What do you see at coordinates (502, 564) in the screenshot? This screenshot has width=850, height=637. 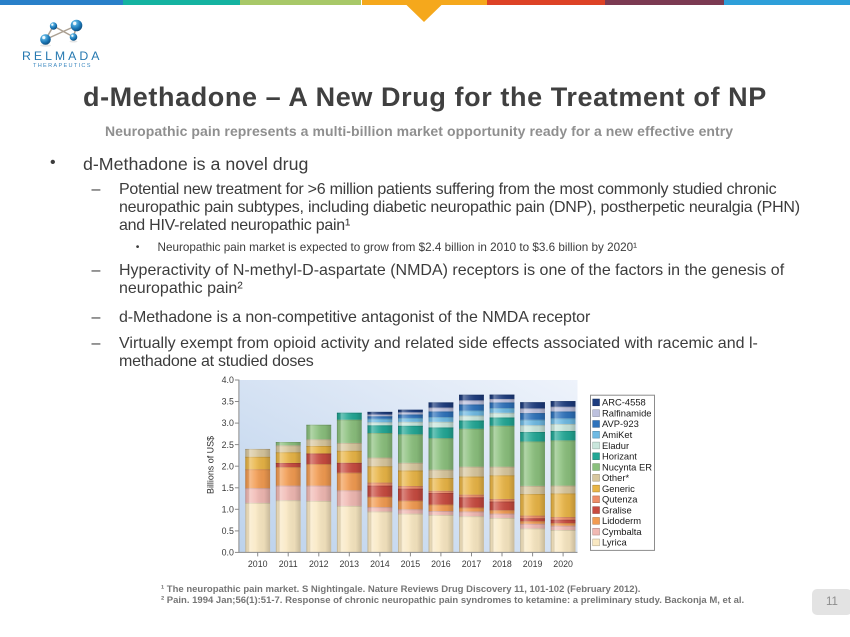 I see `svg-text: 2018` at bounding box center [502, 564].